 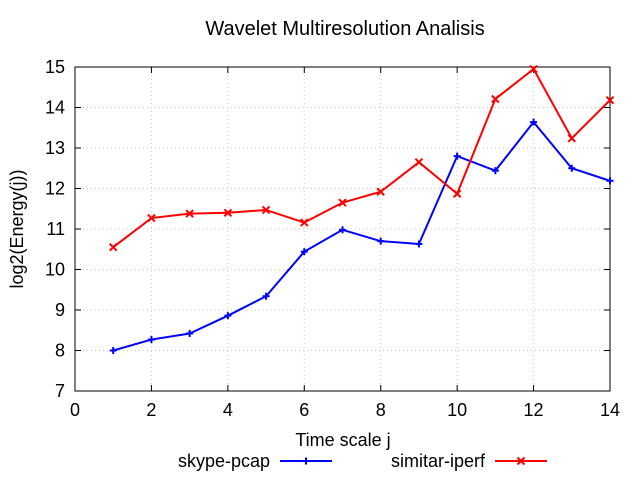 I want to click on x-tick-label: 10, so click(x=457, y=410).